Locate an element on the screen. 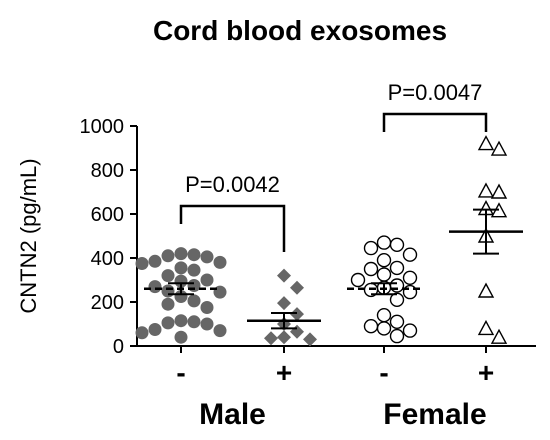 The image size is (550, 440). y-tick-label: 400 is located at coordinates (107, 259).